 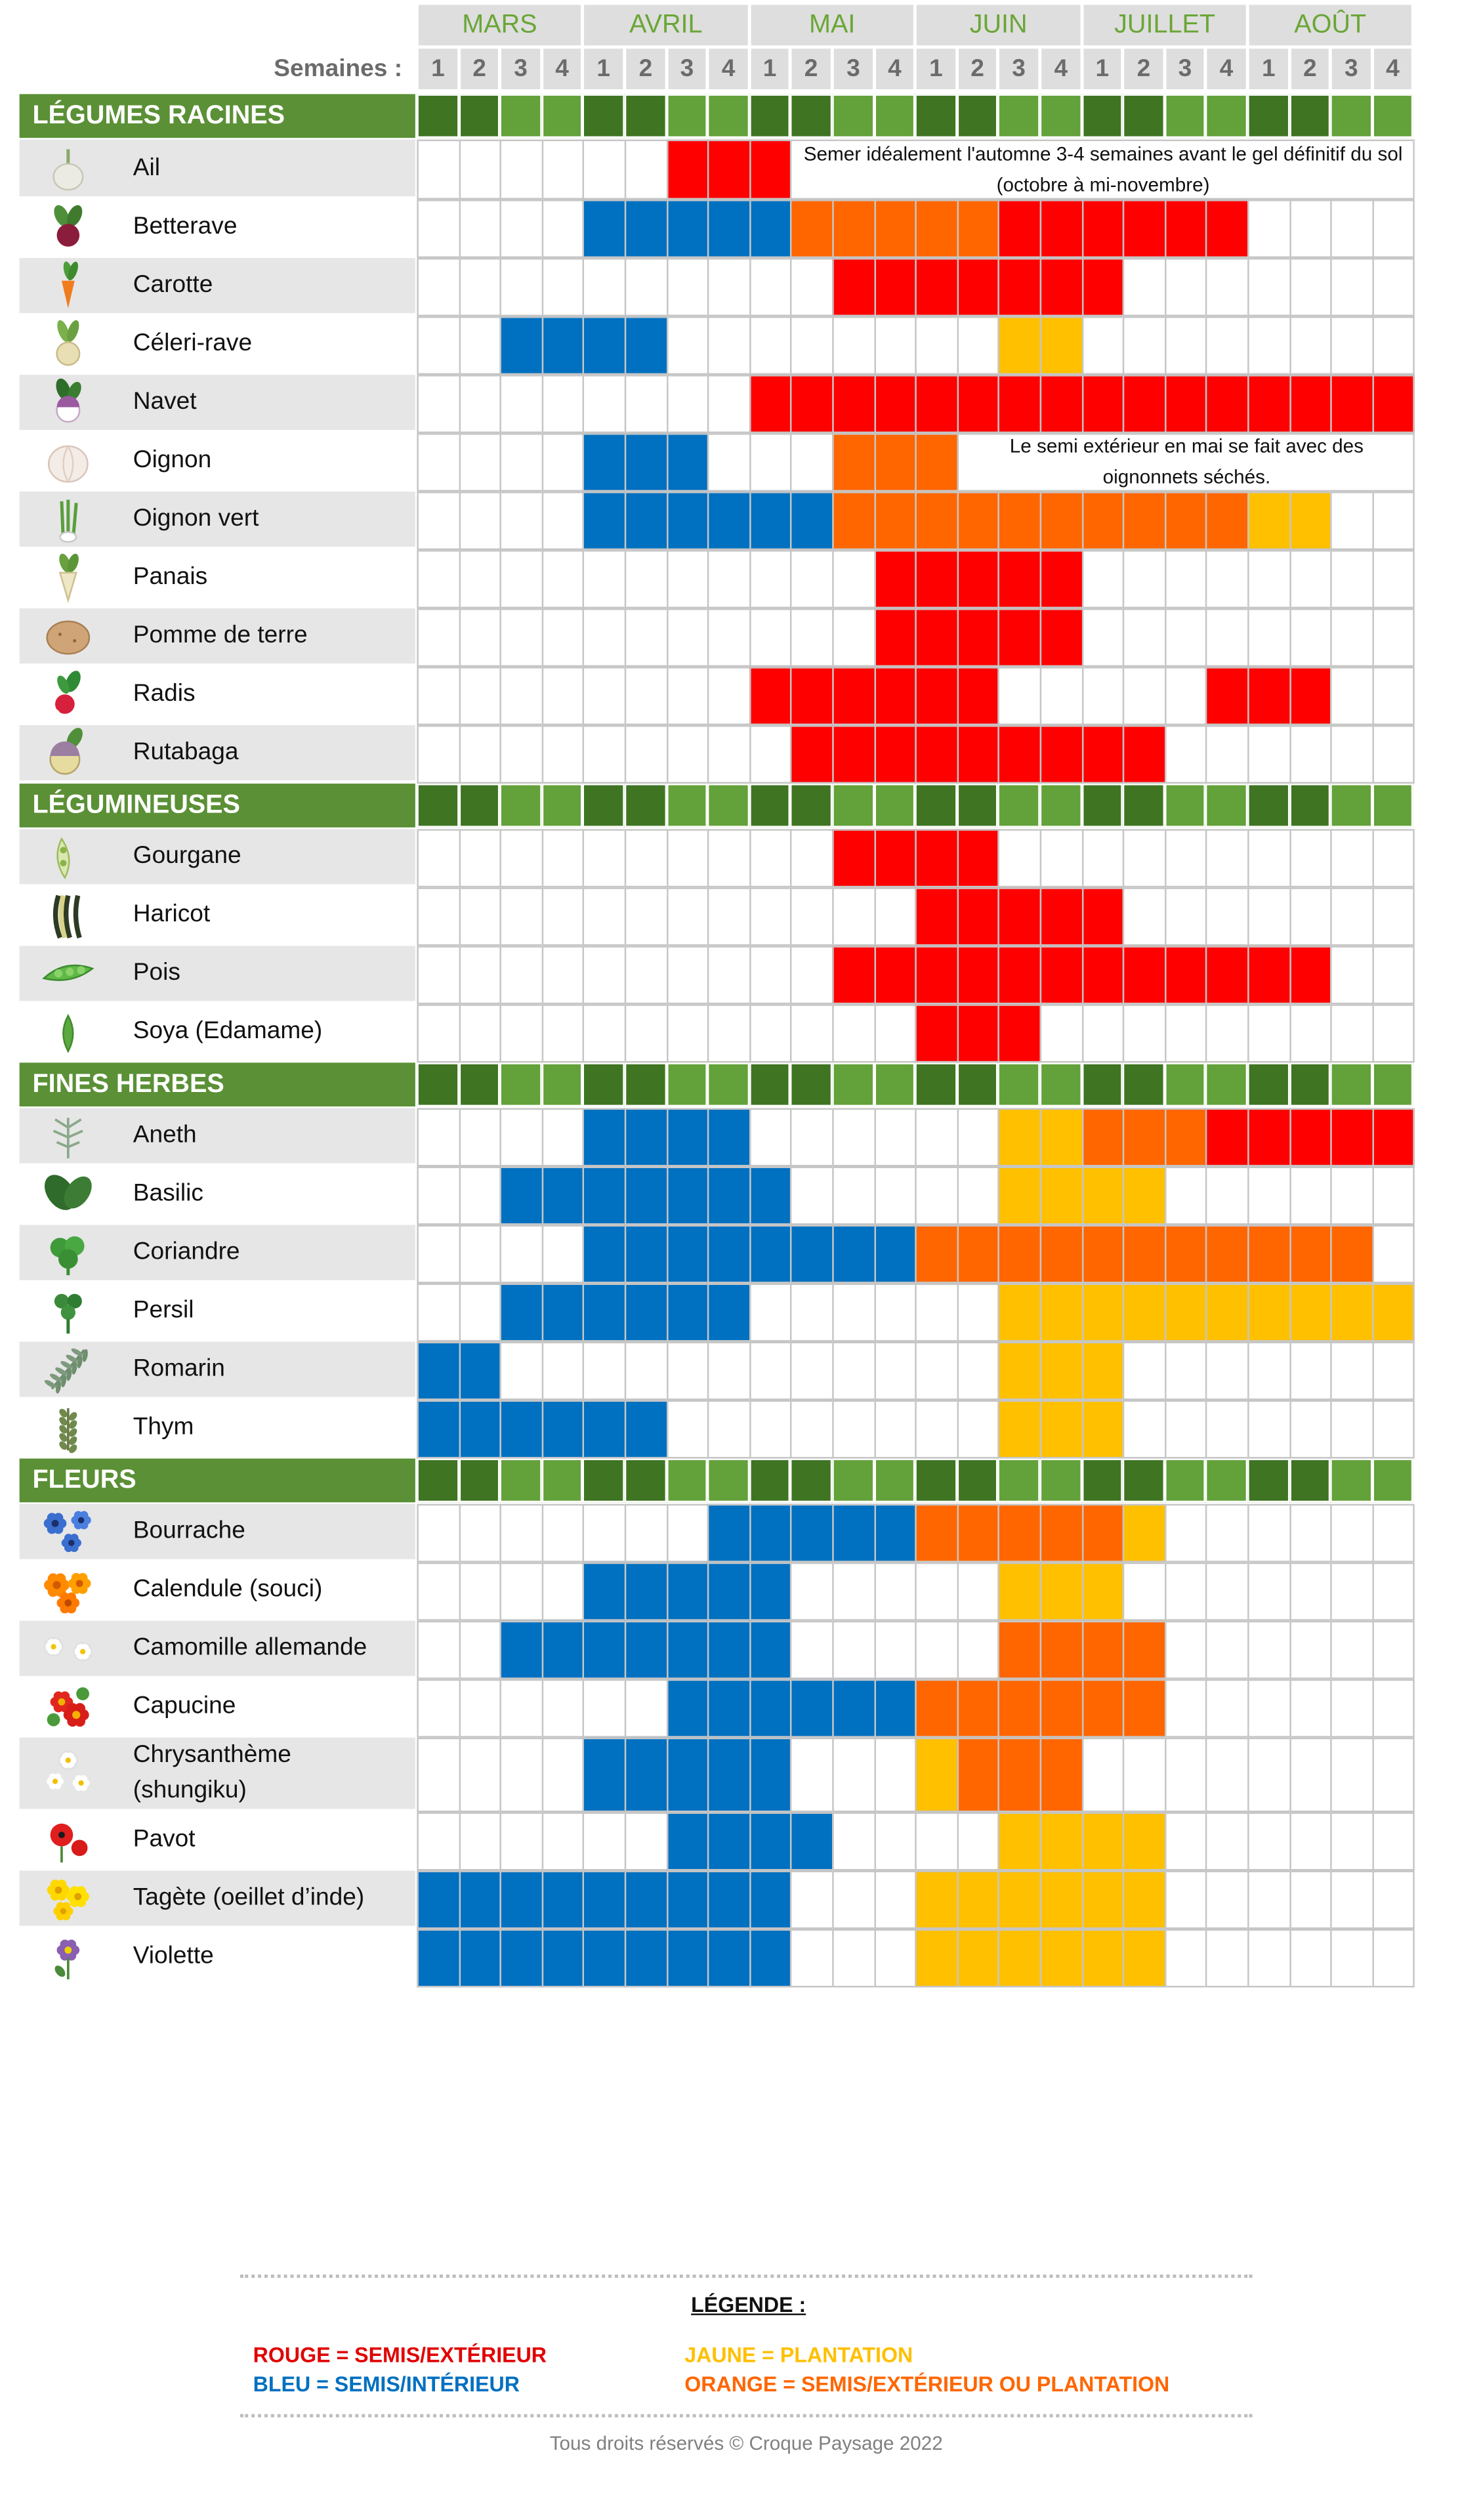 I want to click on vegetable-row-label: Betterave, so click(x=217, y=227).